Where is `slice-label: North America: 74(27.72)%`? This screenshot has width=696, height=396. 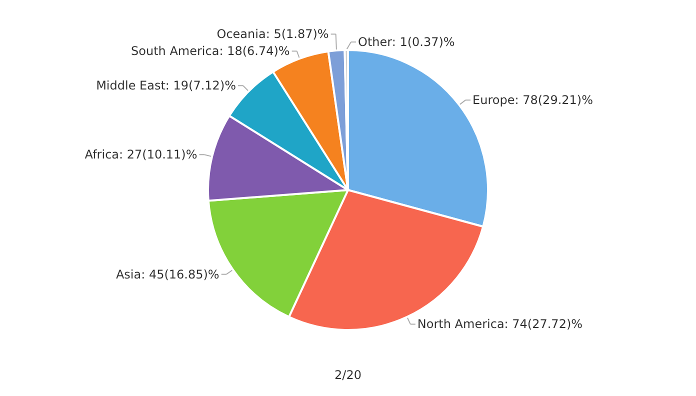
slice-label: North America: 74(27.72)% is located at coordinates (500, 324).